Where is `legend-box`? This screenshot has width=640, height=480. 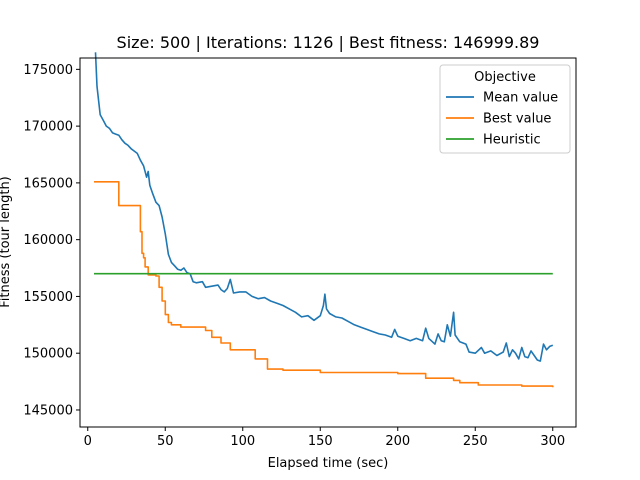
legend-box is located at coordinates (505, 109).